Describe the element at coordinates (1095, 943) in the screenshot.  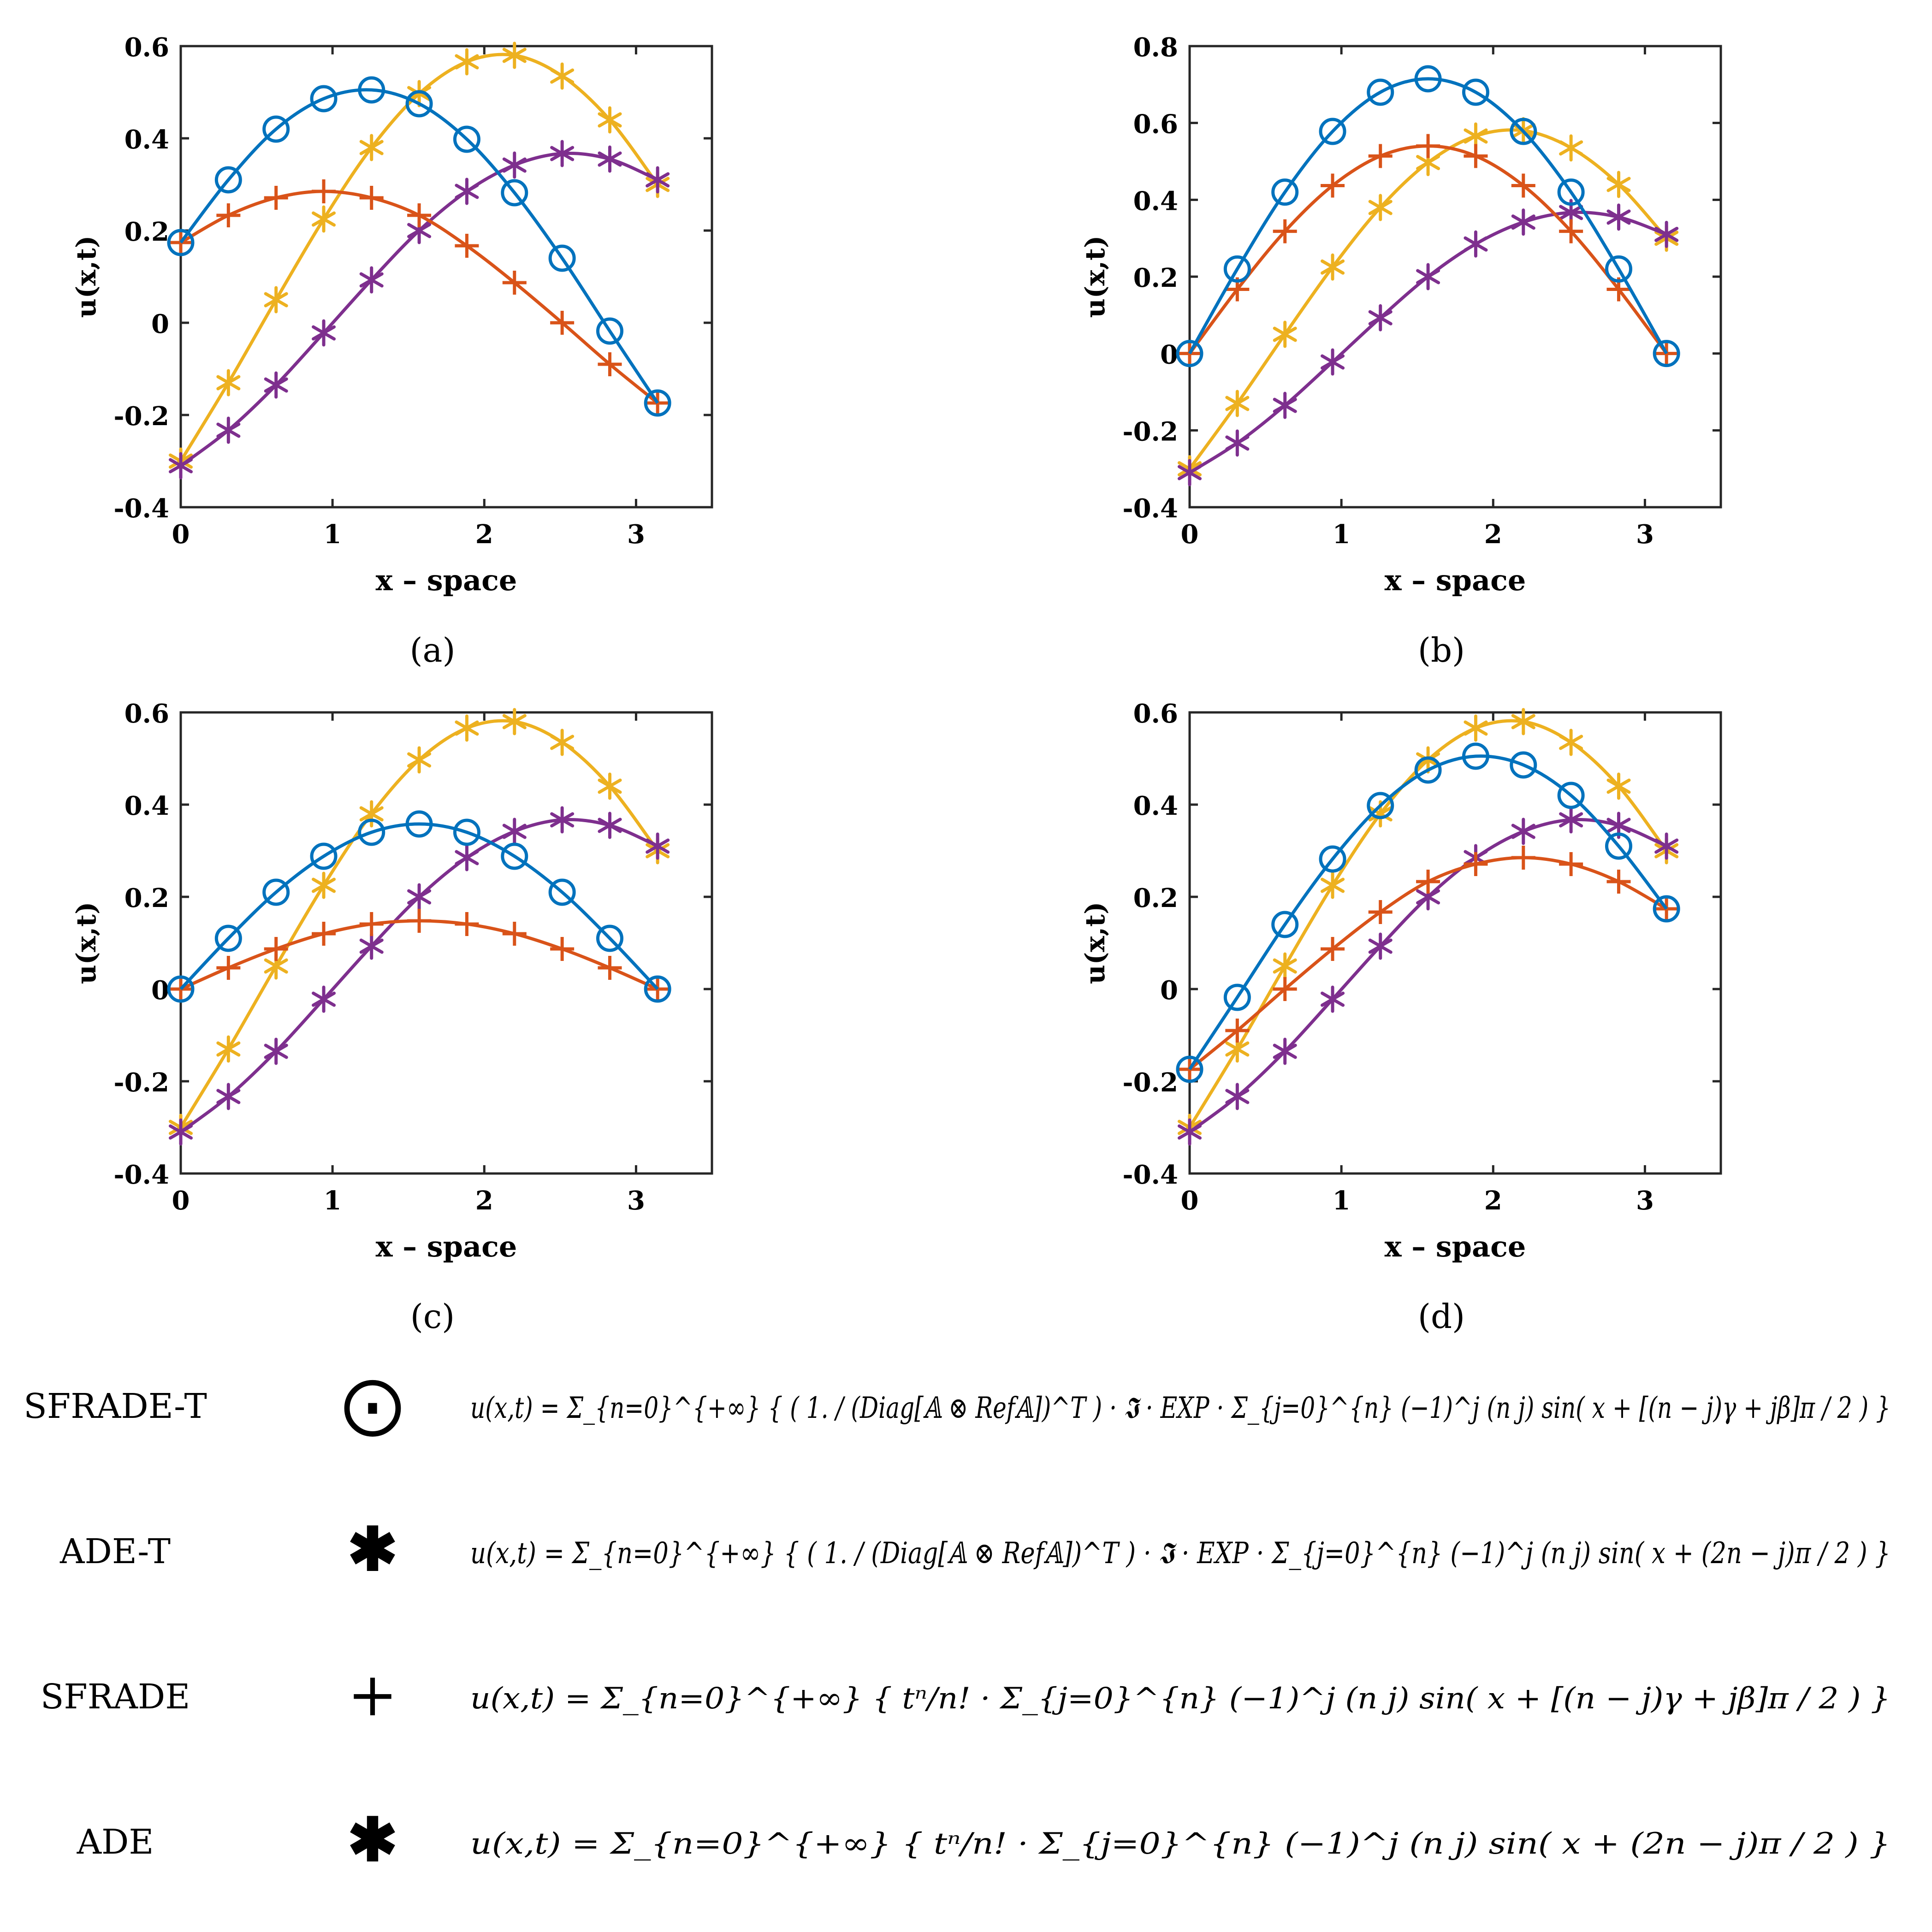
I see `y-axis-label: u(x,t)` at that location.